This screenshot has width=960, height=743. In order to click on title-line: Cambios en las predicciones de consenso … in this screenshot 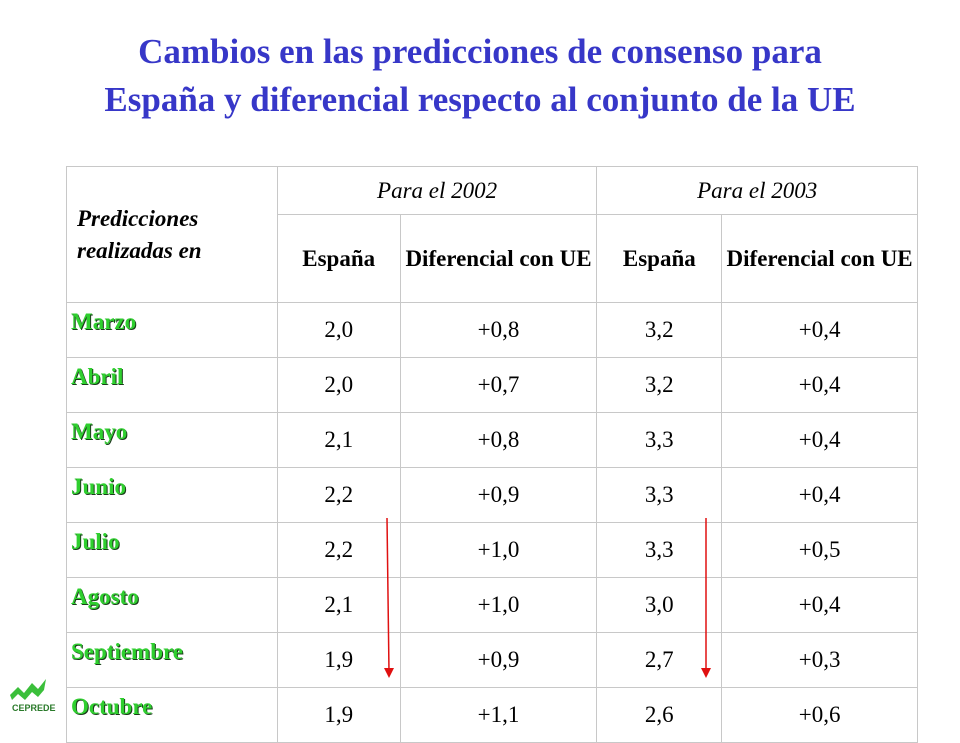, I will do `click(480, 51)`.